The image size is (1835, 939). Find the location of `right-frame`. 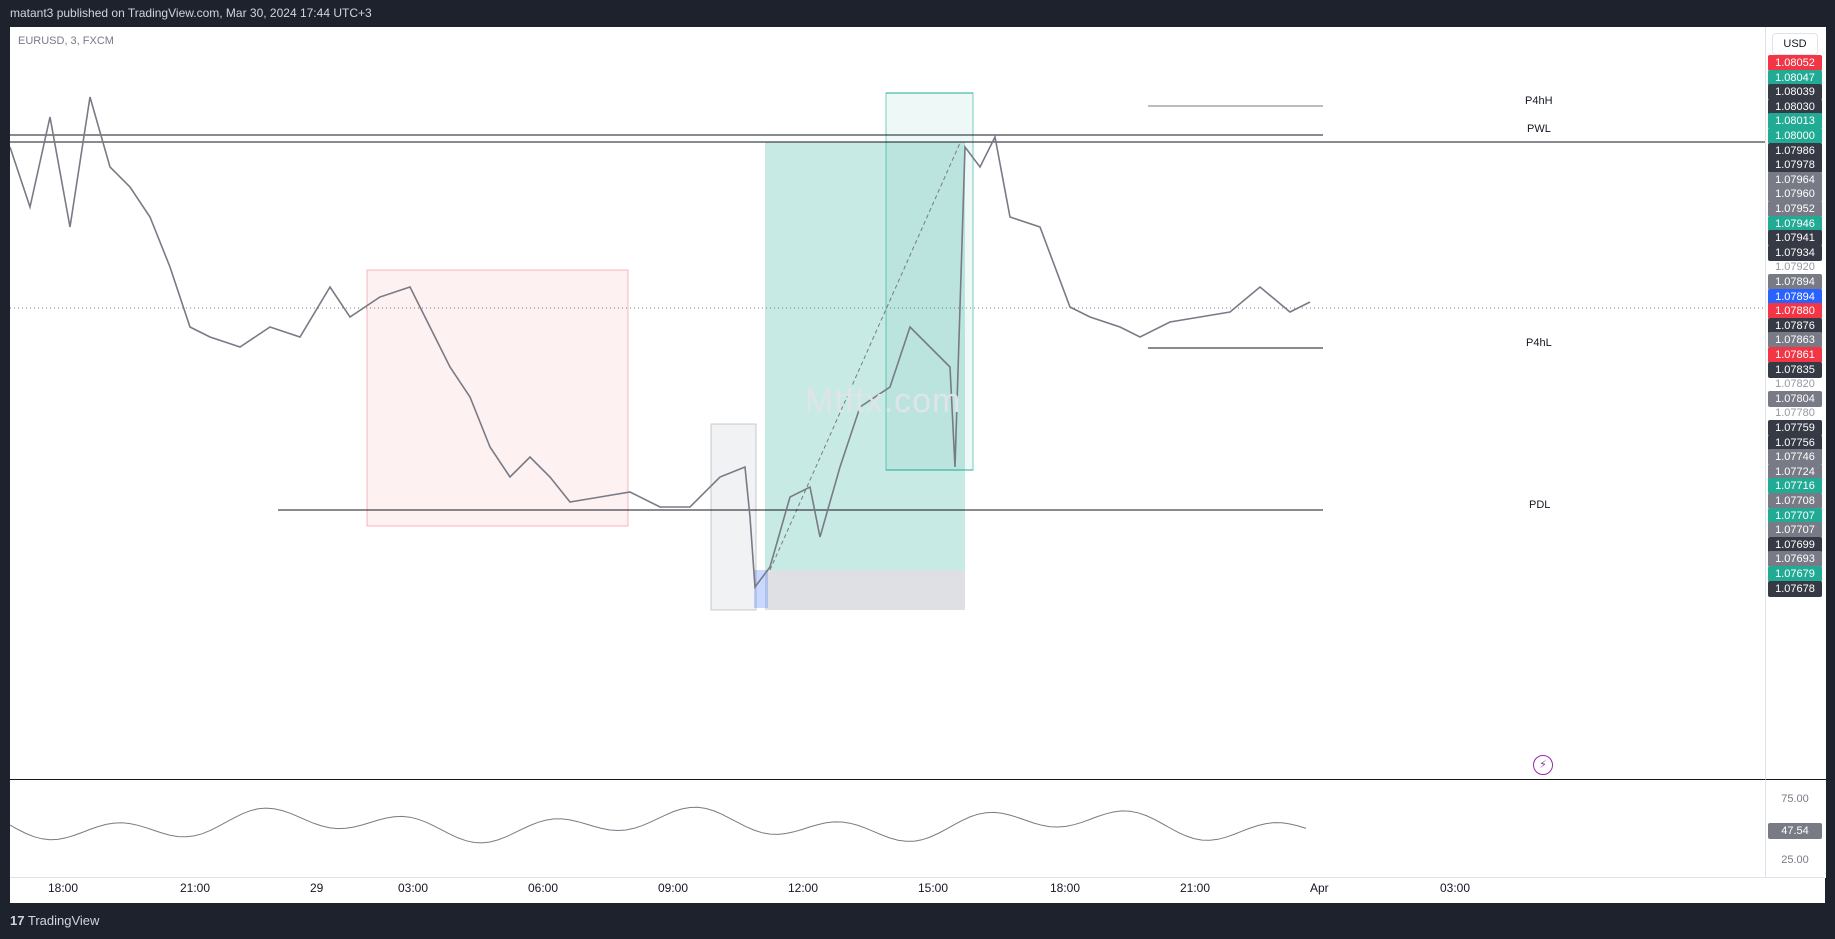

right-frame is located at coordinates (1830, 465).